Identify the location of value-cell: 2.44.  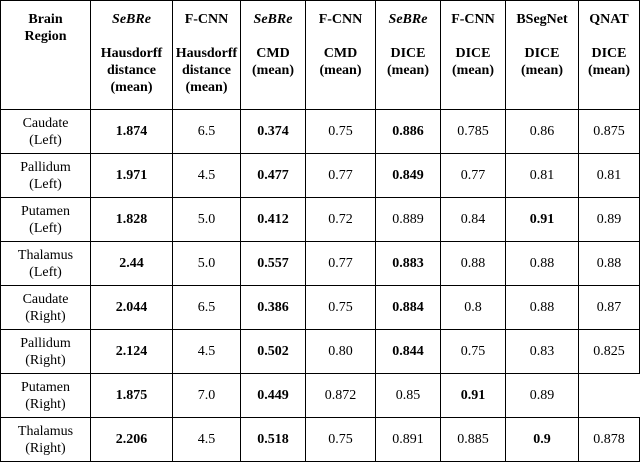
(131, 263).